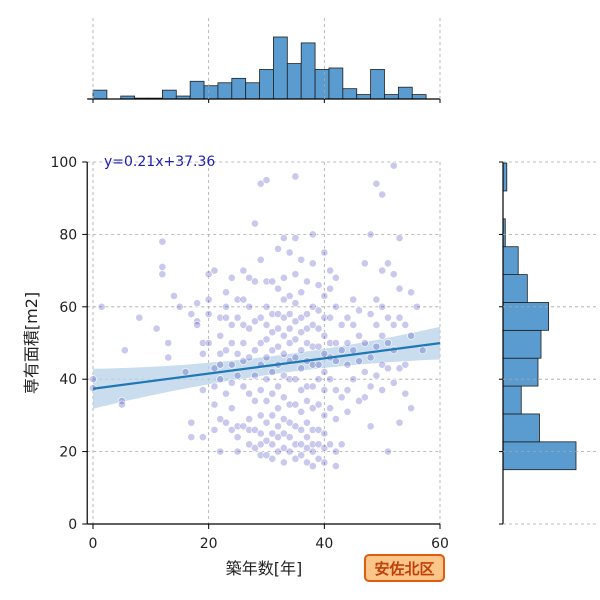  Describe the element at coordinates (324, 544) in the screenshot. I see `x-tick-label: 40` at that location.